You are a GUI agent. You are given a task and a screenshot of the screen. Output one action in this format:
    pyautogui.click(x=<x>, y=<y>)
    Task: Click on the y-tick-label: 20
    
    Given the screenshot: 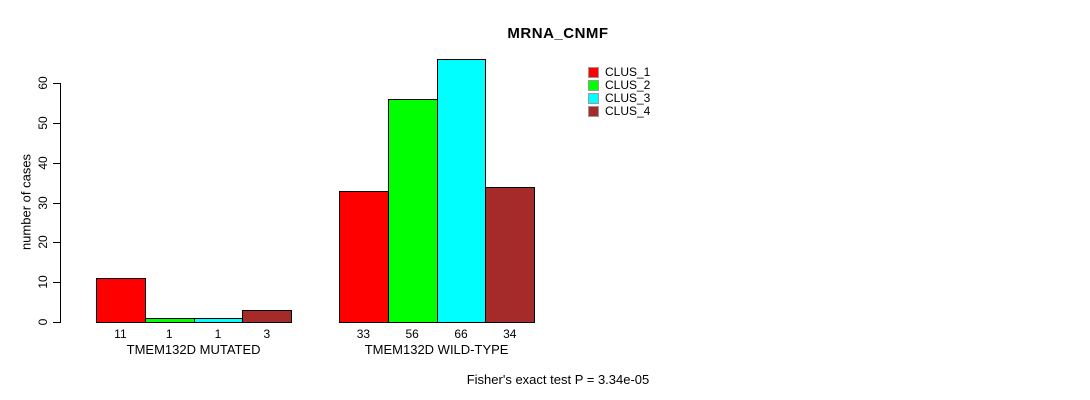 What is the action you would take?
    pyautogui.click(x=43, y=242)
    